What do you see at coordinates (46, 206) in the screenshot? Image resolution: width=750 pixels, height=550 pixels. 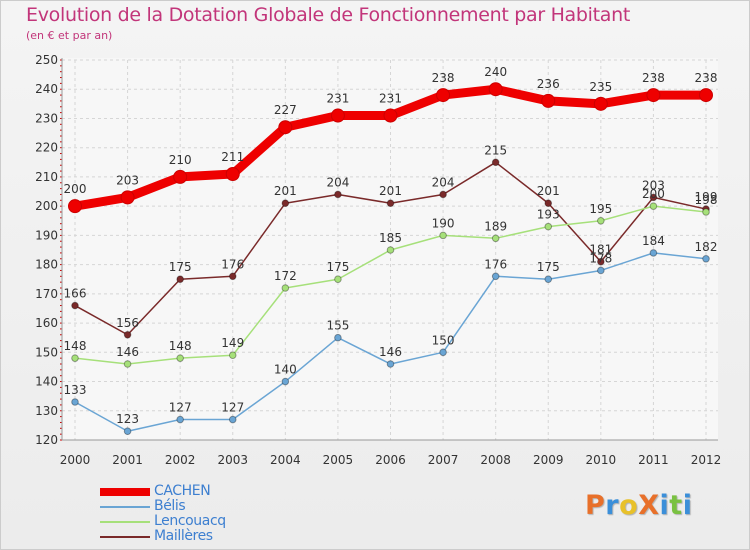 I see `y-tick-label: 200` at bounding box center [46, 206].